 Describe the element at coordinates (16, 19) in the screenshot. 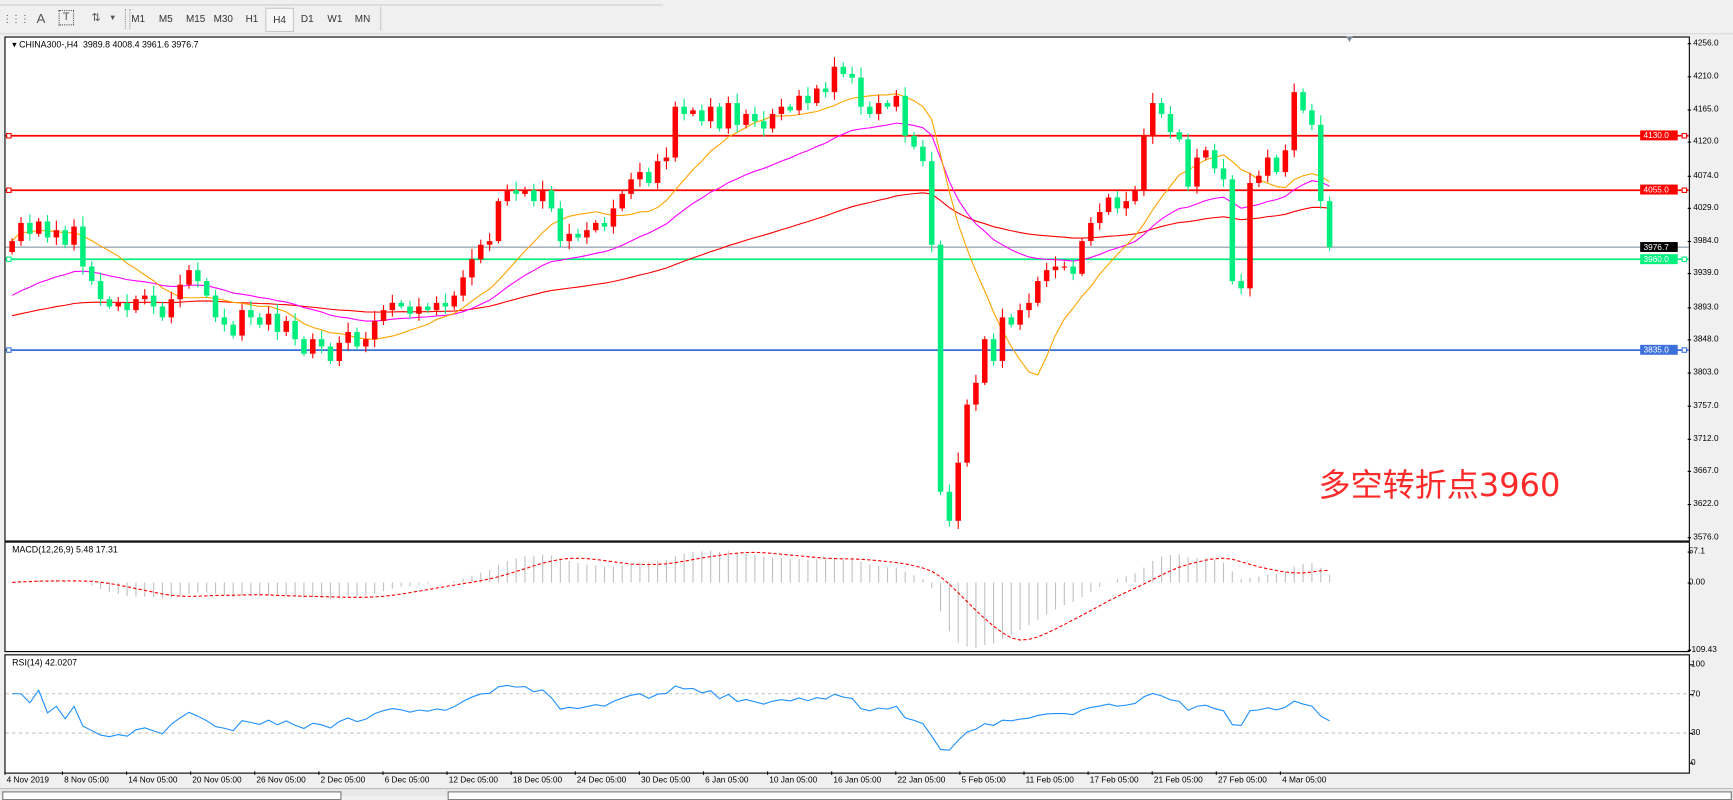

I see `grid-lines-icon: ⋮⋮⋮` at that location.